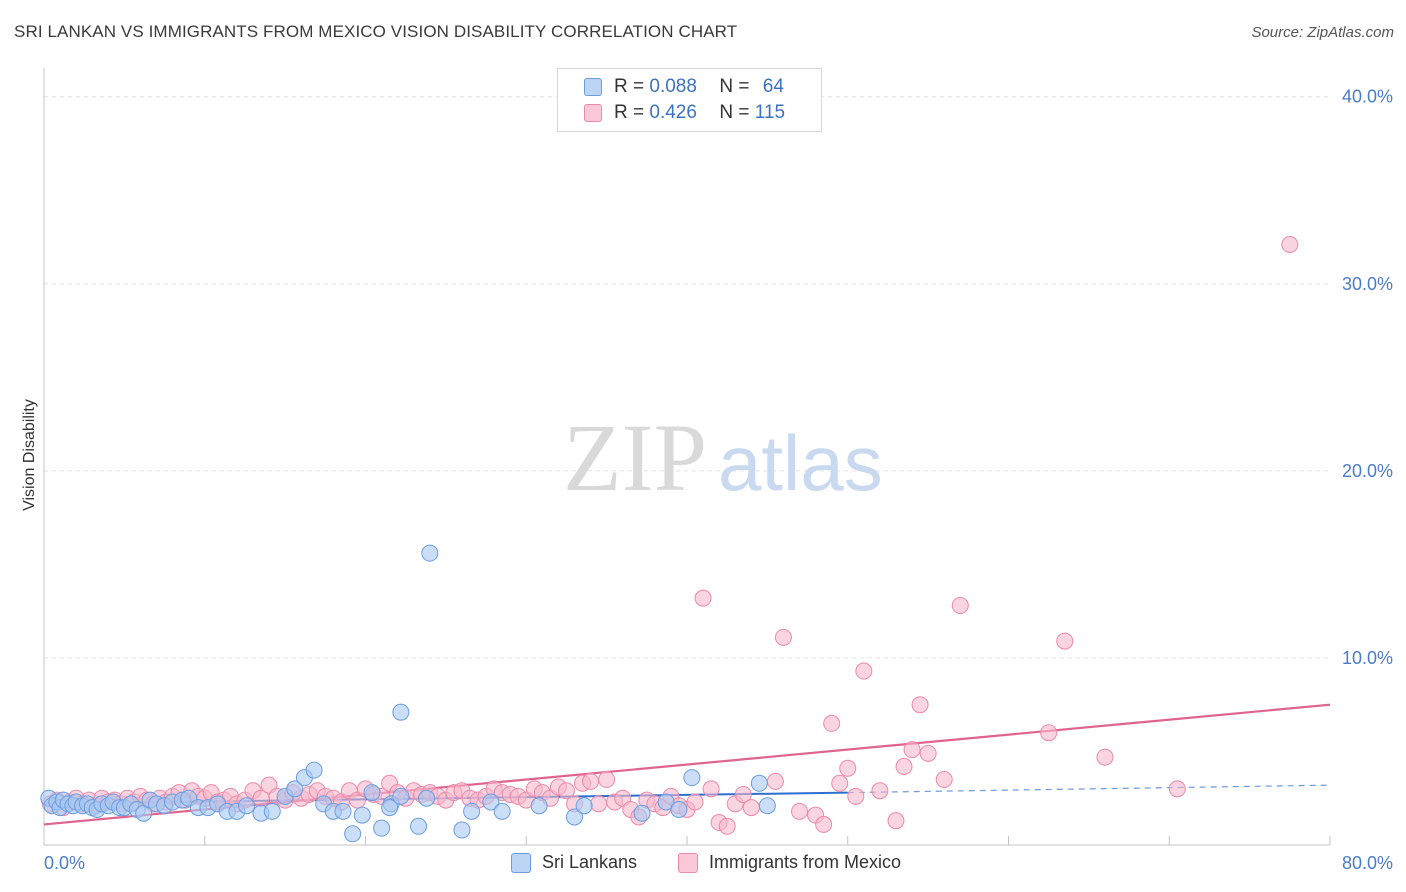 This screenshot has width=1406, height=892. I want to click on y-tick-label: 10.0%, so click(1367, 658).